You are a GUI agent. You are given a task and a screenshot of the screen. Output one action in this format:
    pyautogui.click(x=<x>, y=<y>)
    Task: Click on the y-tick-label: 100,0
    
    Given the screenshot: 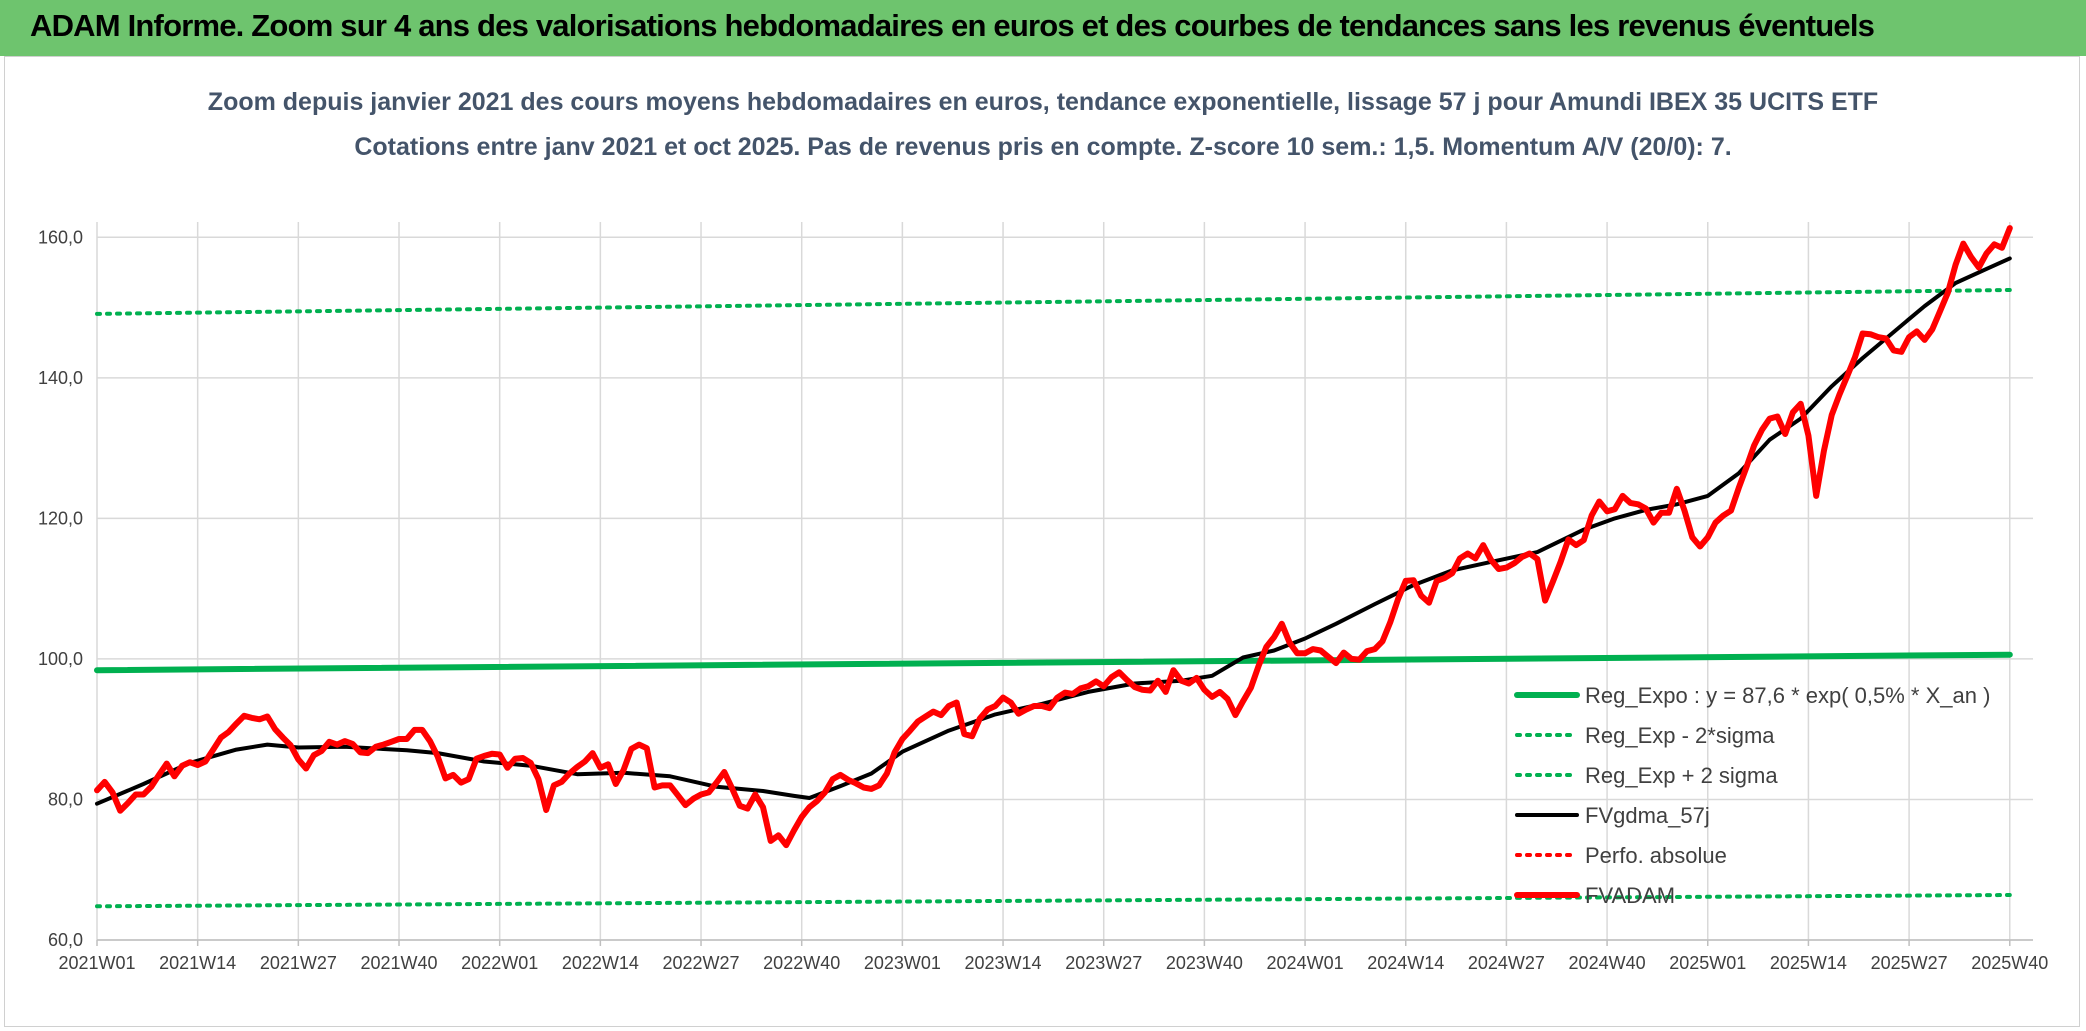 What is the action you would take?
    pyautogui.click(x=60, y=659)
    